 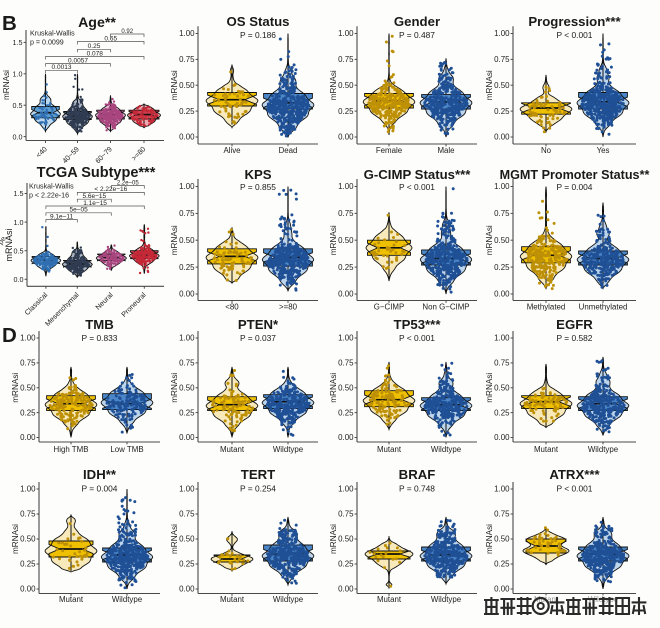 What do you see at coordinates (78, 210) in the screenshot?
I see `svg-text: 5e−05` at bounding box center [78, 210].